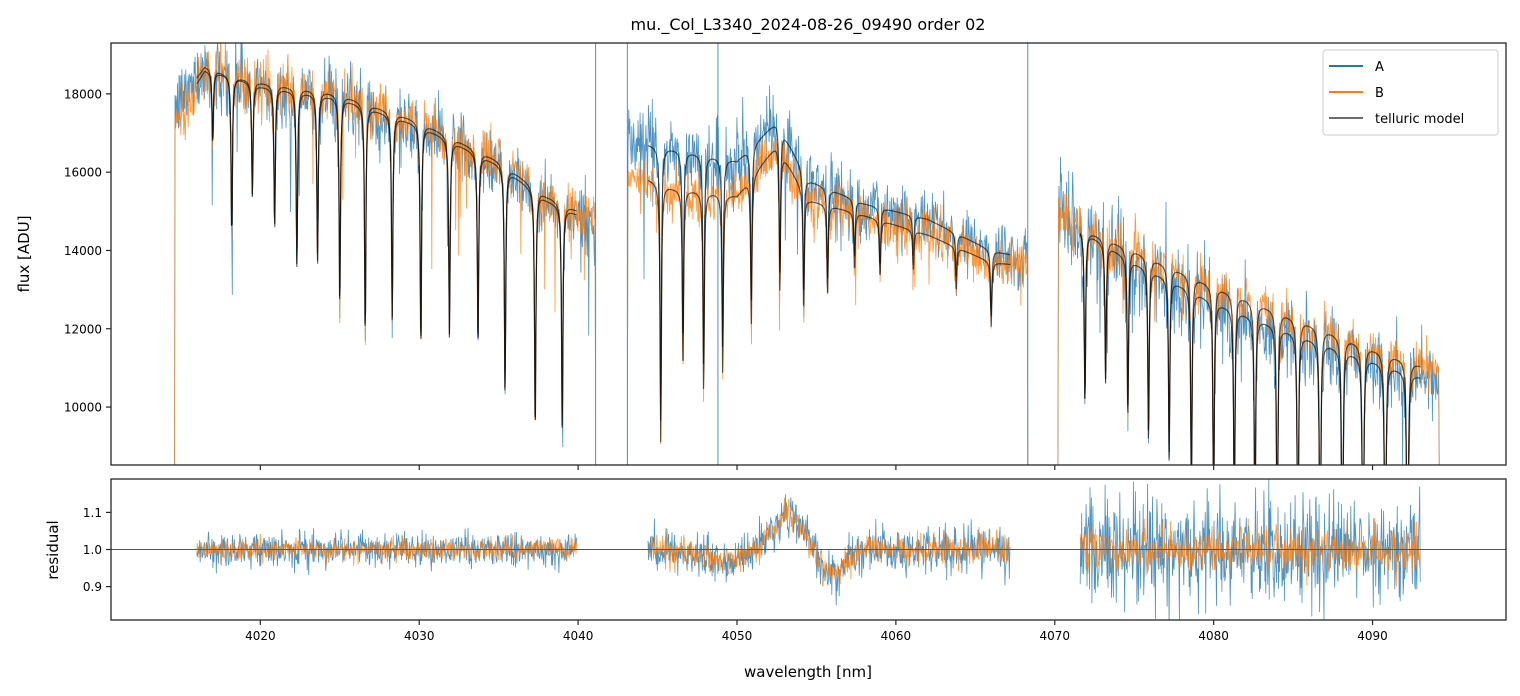 The height and width of the screenshot is (696, 1520). I want to click on residual-x-tick-label: 4090, so click(1372, 636).